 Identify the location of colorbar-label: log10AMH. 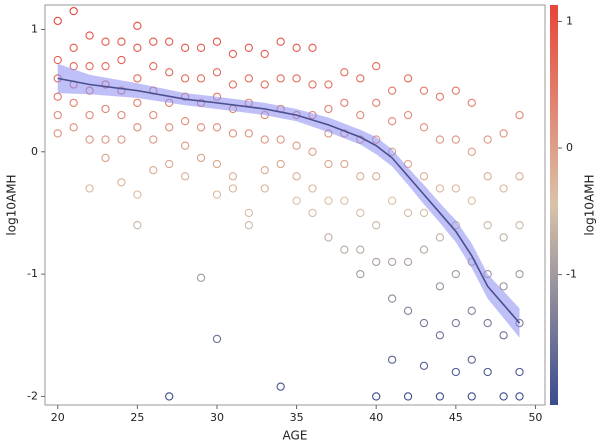
(590, 204).